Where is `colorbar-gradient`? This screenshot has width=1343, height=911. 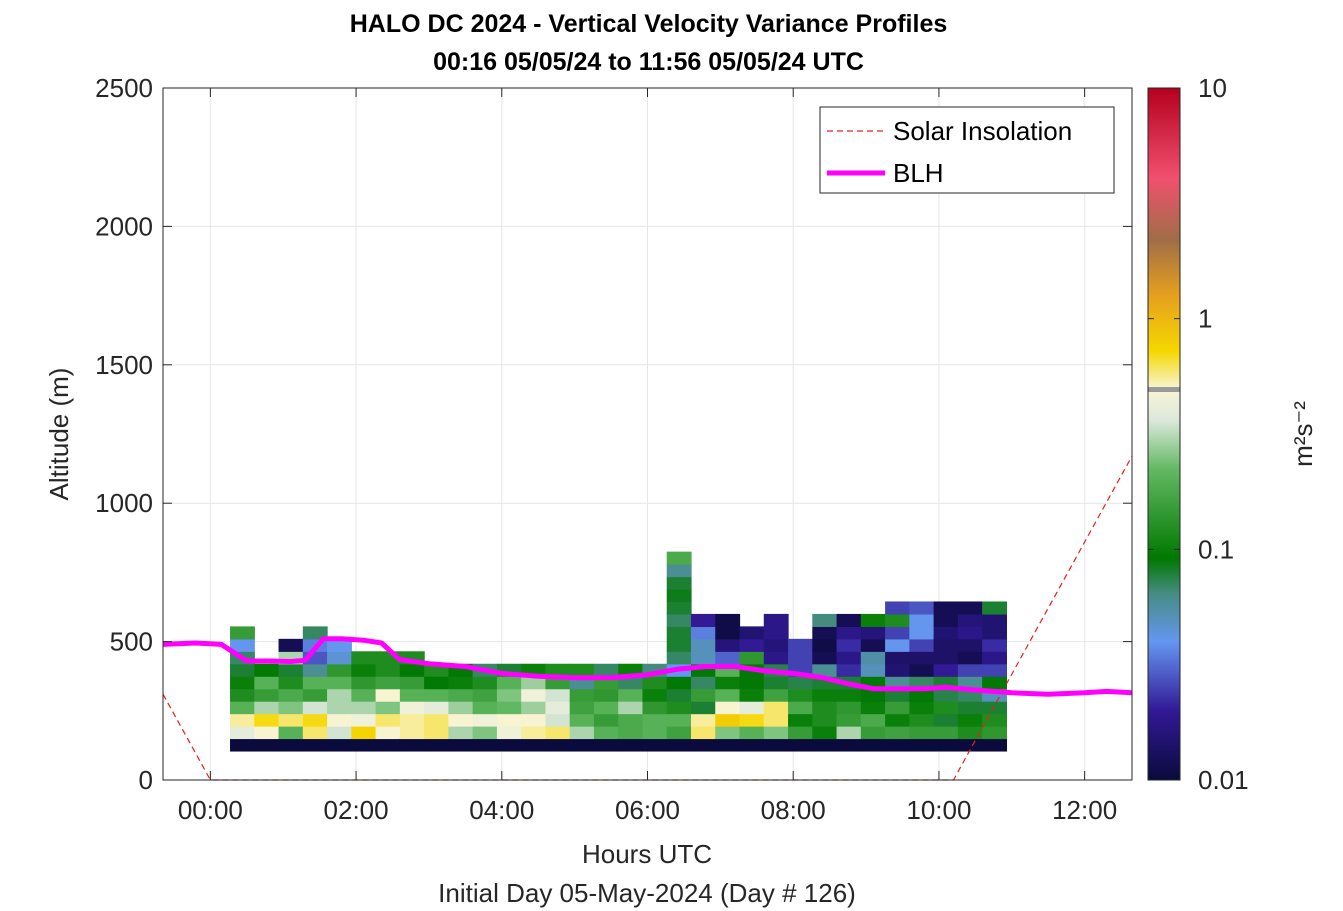 colorbar-gradient is located at coordinates (1164, 434).